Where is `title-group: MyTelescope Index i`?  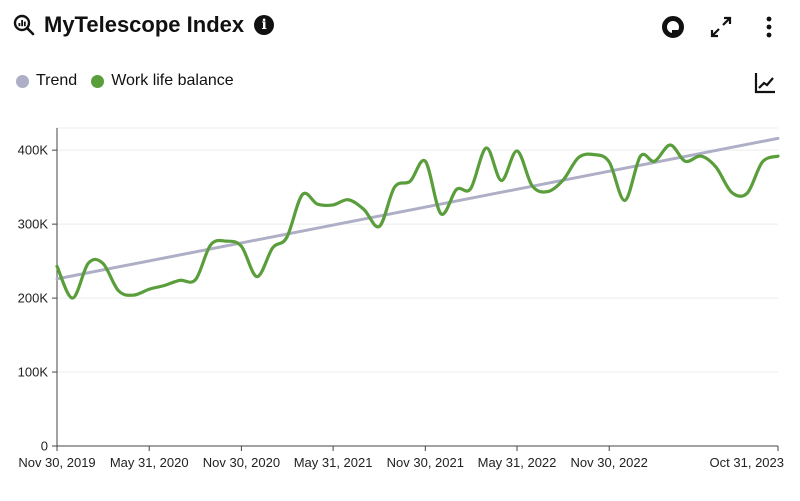 title-group: MyTelescope Index i is located at coordinates (143, 25).